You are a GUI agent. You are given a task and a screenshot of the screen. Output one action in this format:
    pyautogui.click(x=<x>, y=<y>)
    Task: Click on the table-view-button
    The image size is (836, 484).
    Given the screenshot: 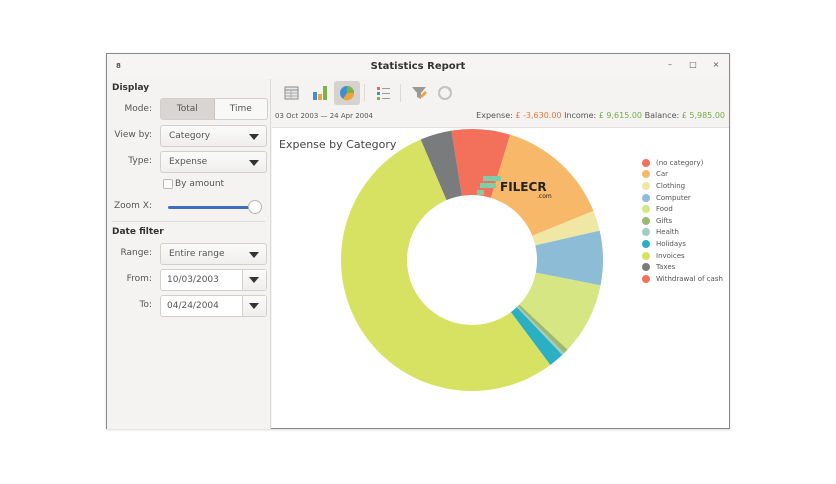 What is the action you would take?
    pyautogui.click(x=291, y=93)
    